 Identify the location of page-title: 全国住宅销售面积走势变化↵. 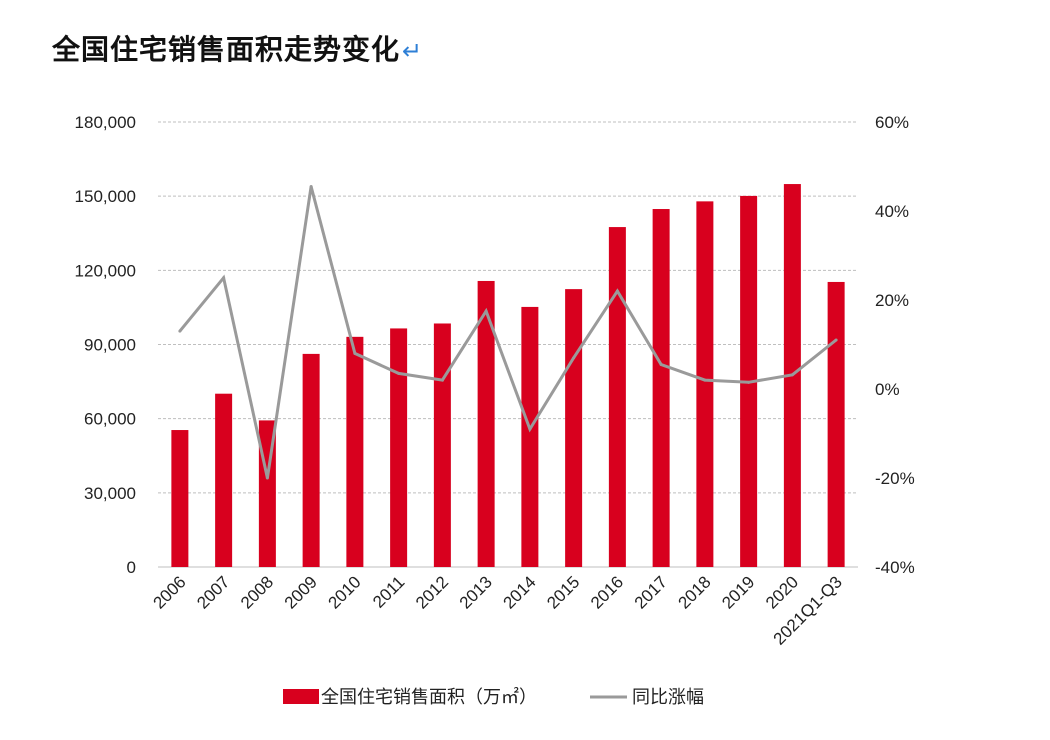
(237, 48).